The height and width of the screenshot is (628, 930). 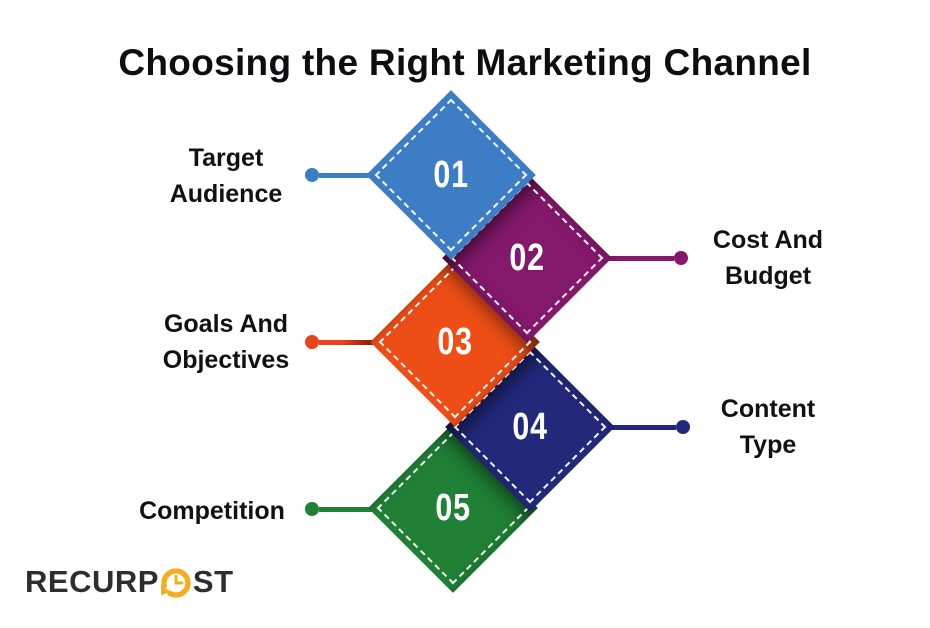 I want to click on step-1-label: Target Audience, so click(x=226, y=176).